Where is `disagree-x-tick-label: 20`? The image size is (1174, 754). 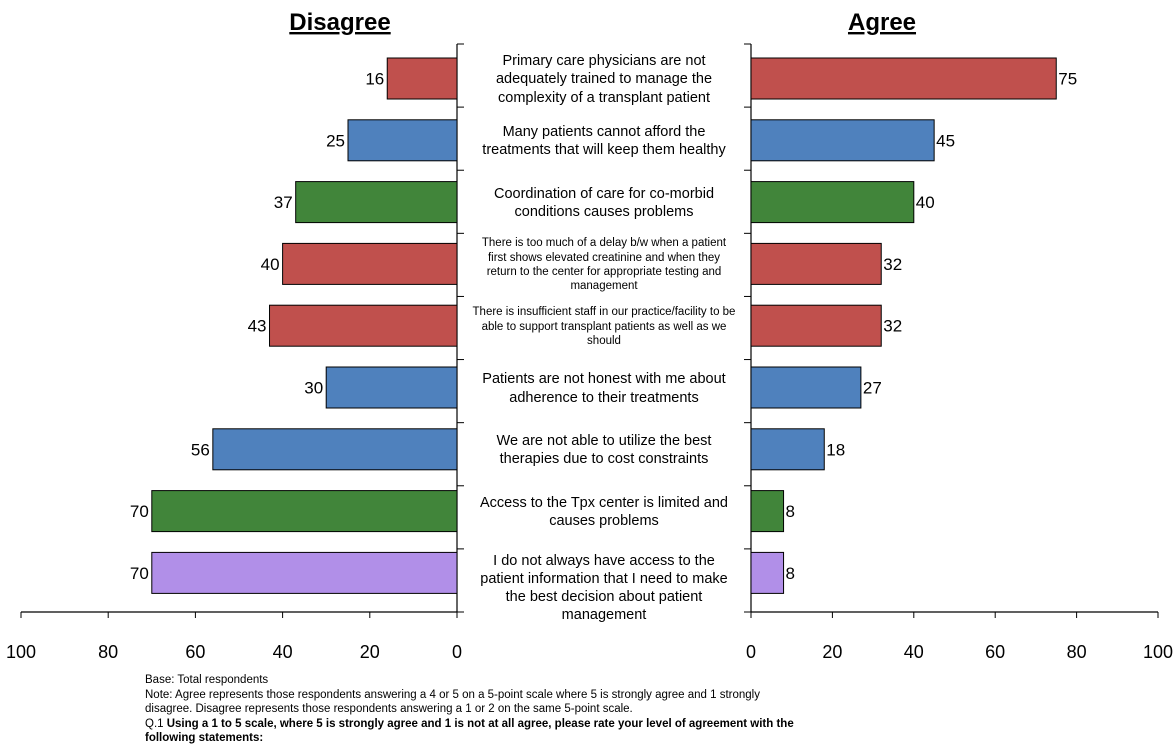 disagree-x-tick-label: 20 is located at coordinates (370, 652).